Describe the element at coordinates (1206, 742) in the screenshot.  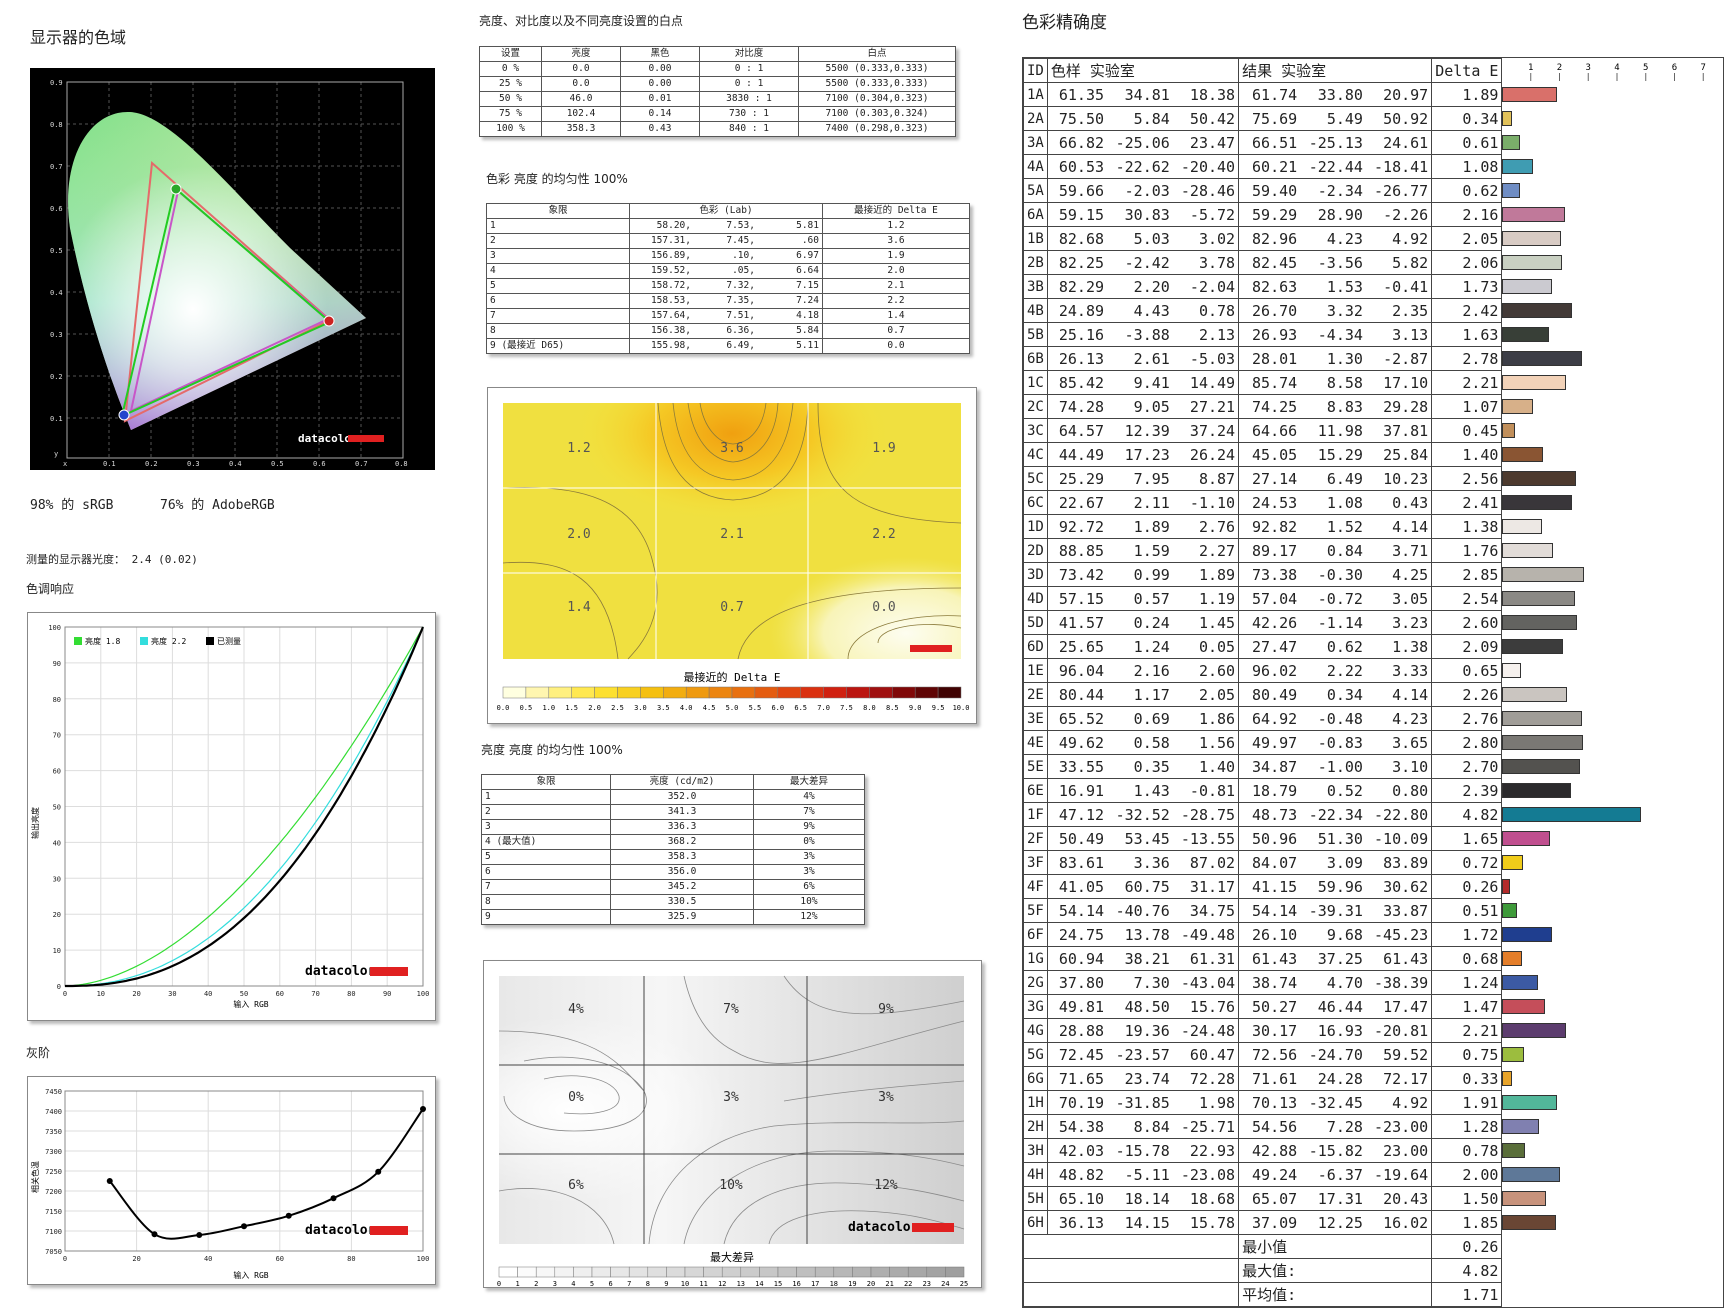
I see `acc-ref-value: 1.56` at that location.